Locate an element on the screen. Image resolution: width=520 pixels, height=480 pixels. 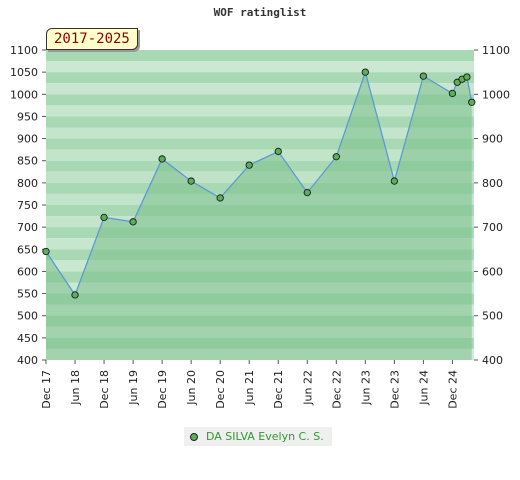
y-tick-label: 450 is located at coordinates (27, 338).